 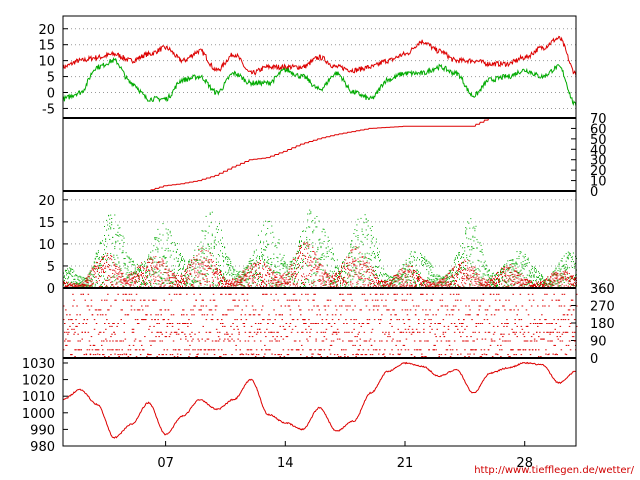 What do you see at coordinates (598, 150) in the screenshot?
I see `y-tick-label: 40` at bounding box center [598, 150].